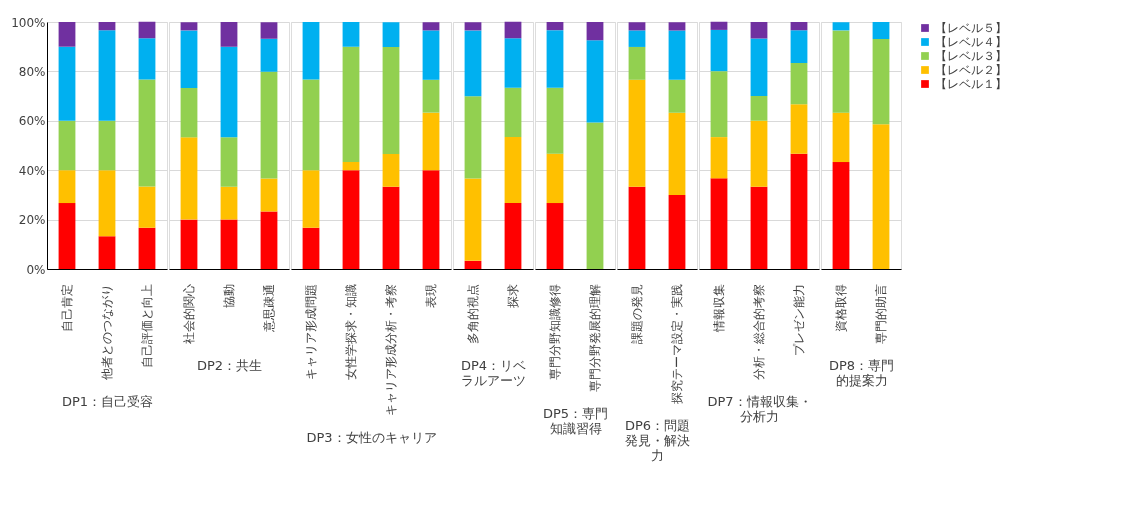 The image size is (1124, 512). What do you see at coordinates (971, 56) in the screenshot?
I see `legend-label: 【レベル３】` at bounding box center [971, 56].